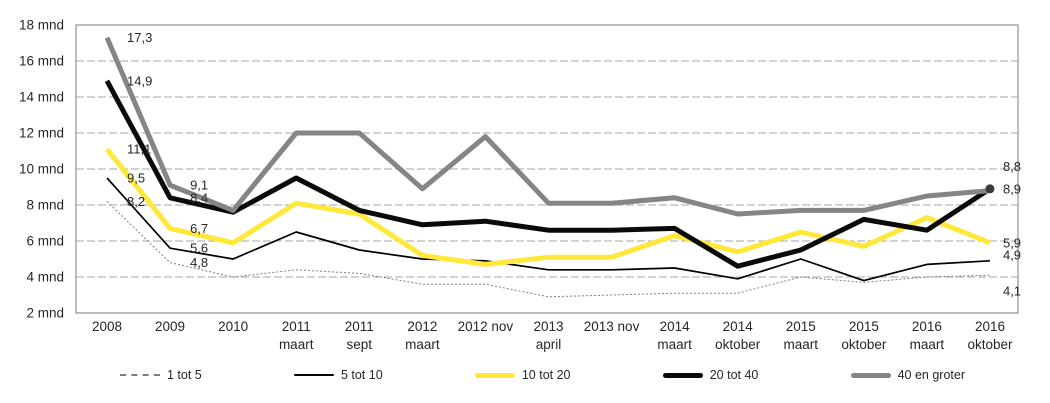  What do you see at coordinates (41, 133) in the screenshot?
I see `y-axis-tick-label: 12 mnd` at bounding box center [41, 133].